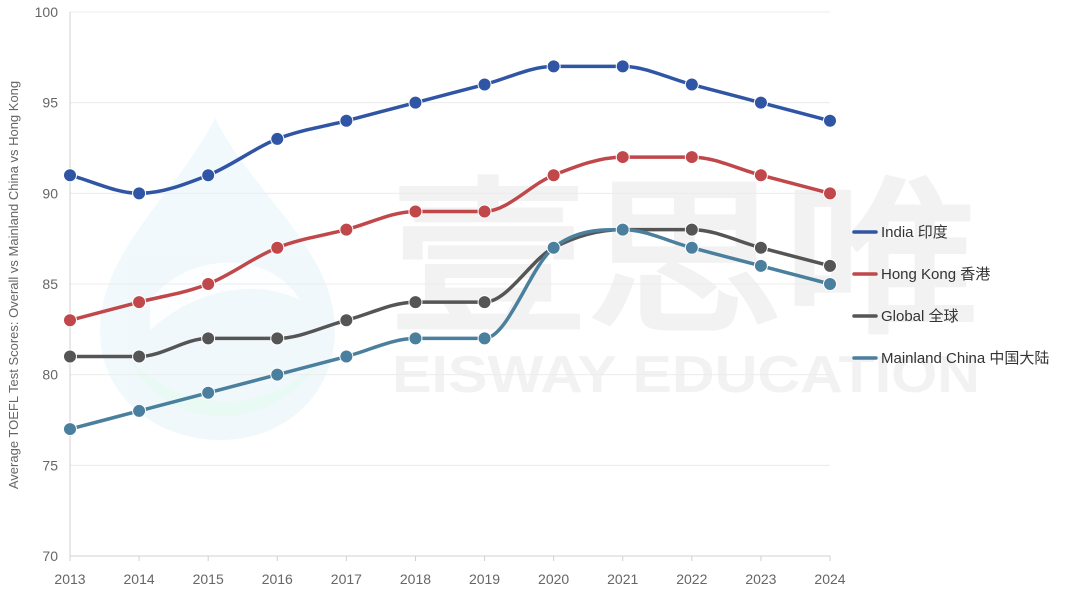 The height and width of the screenshot is (598, 1080). Describe the element at coordinates (69, 579) in the screenshot. I see `x-tick-label: 2013` at that location.